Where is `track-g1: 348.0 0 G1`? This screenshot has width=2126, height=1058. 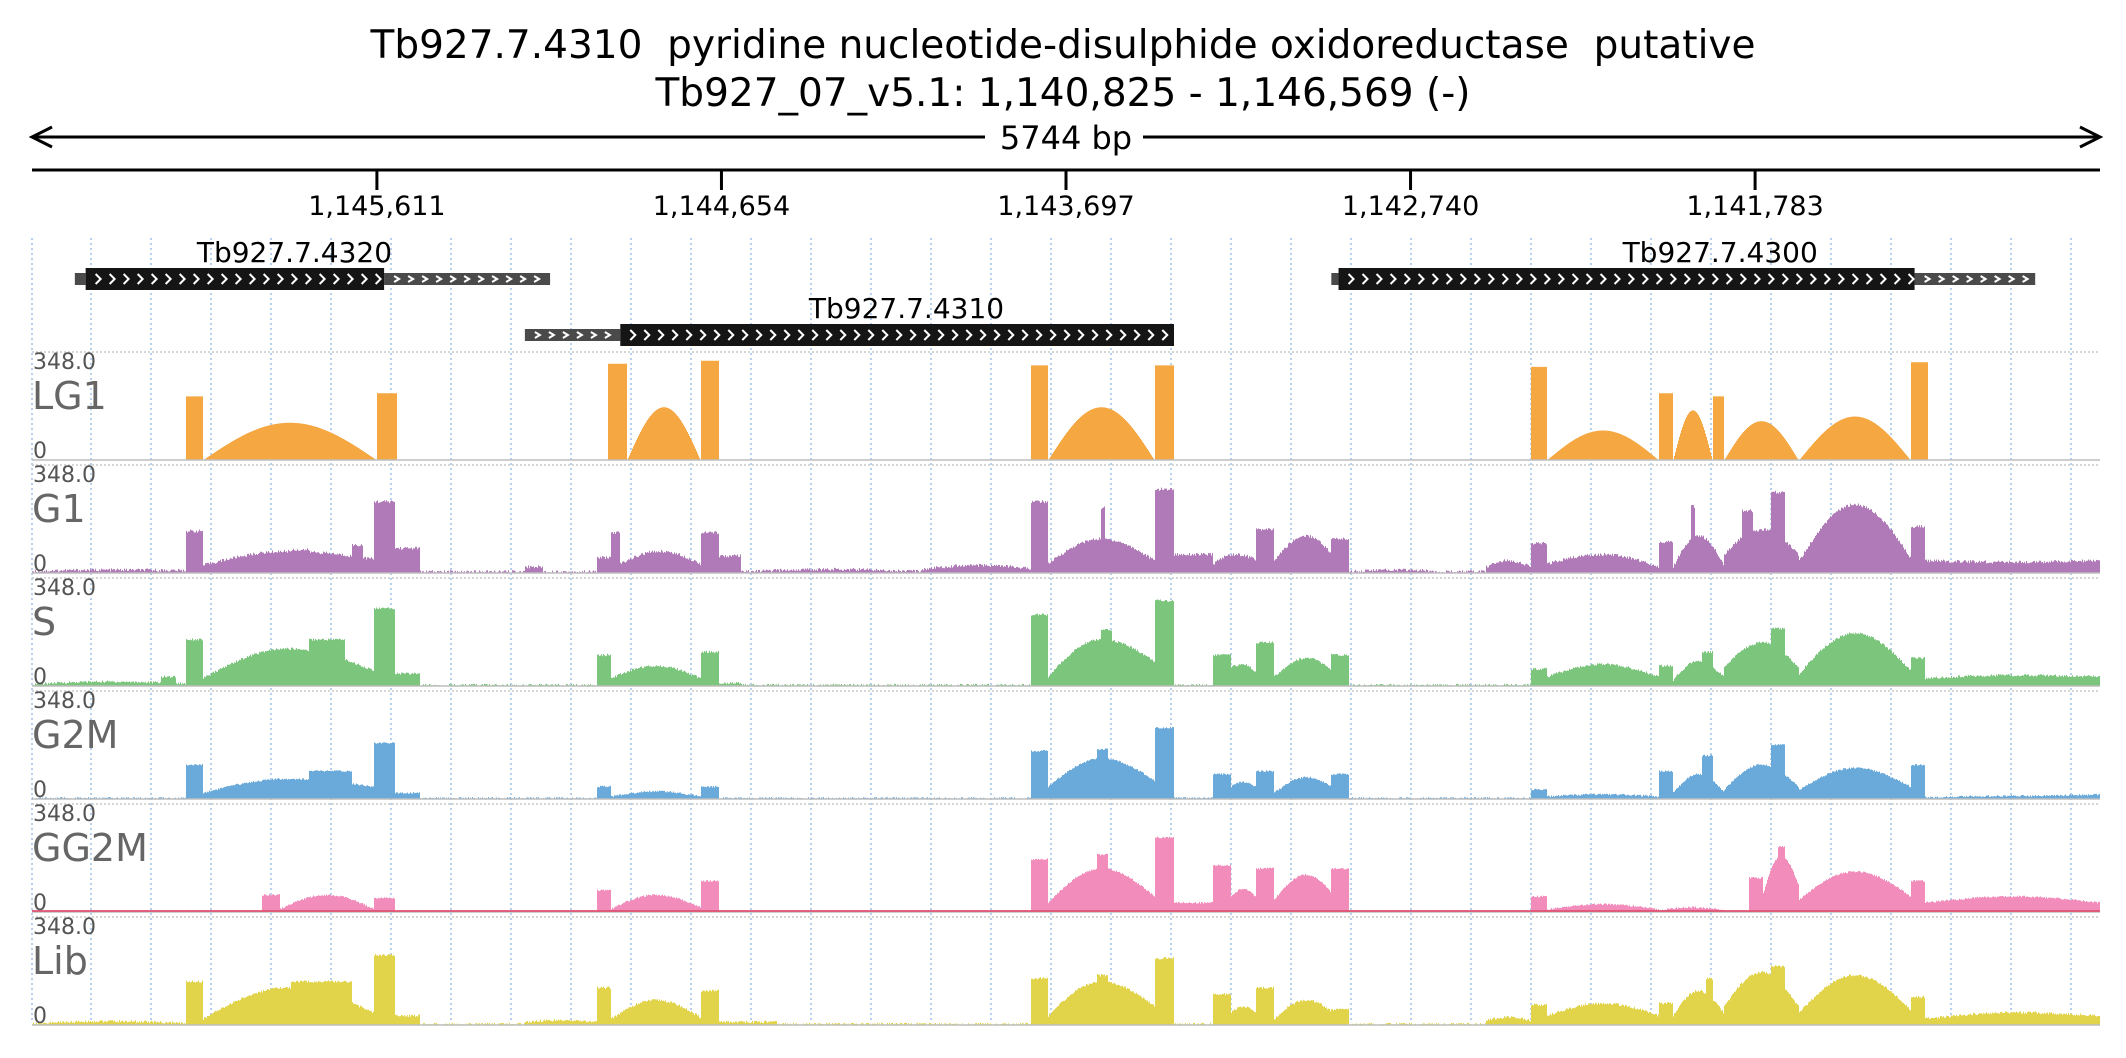
track-g1: 348.0 0 G1 is located at coordinates (1066, 520).